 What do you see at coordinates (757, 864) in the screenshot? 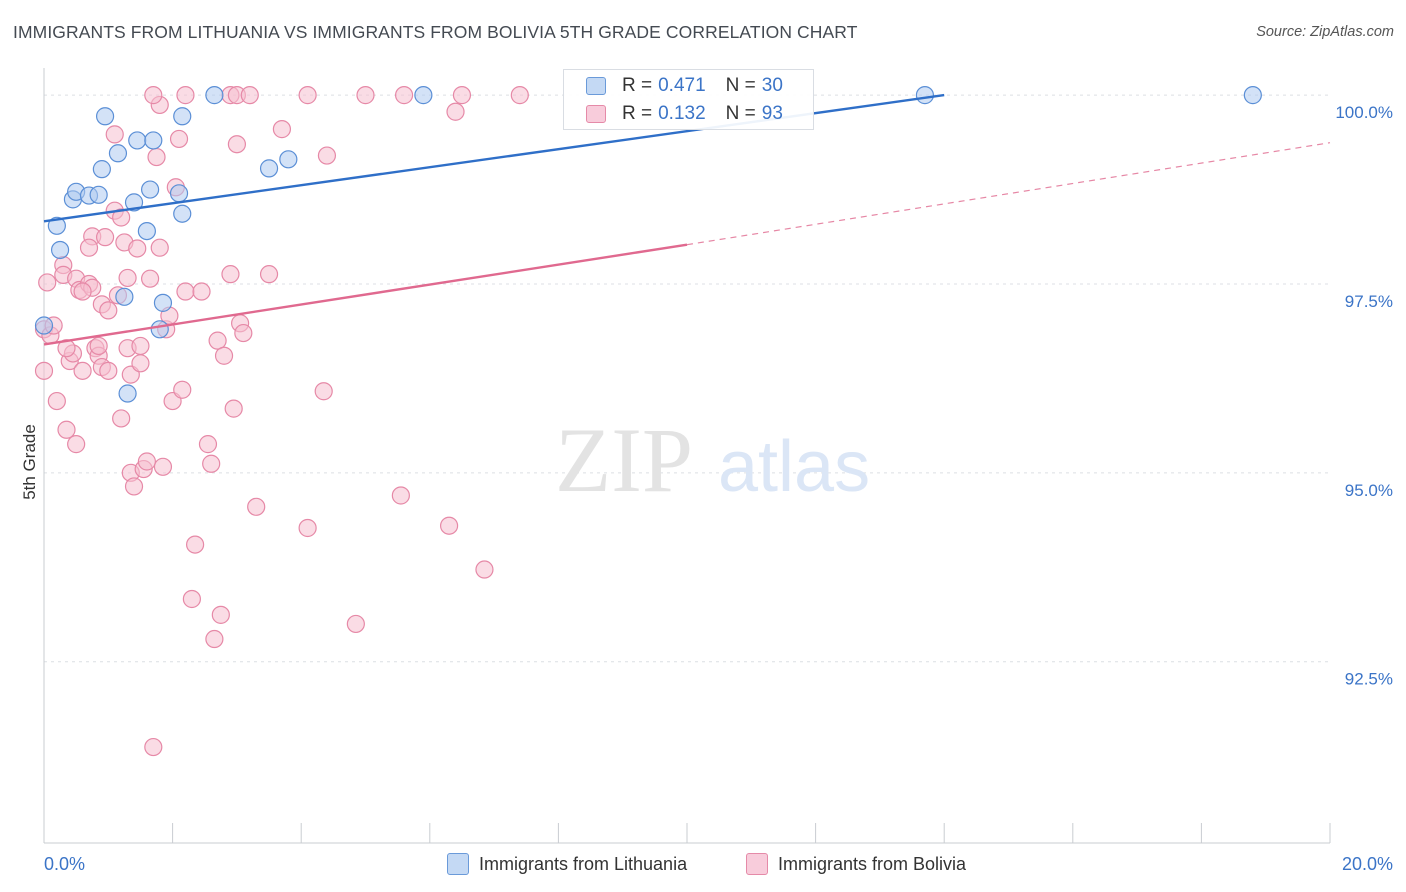
I see `bottom-swatch-bolivia` at bounding box center [757, 864].